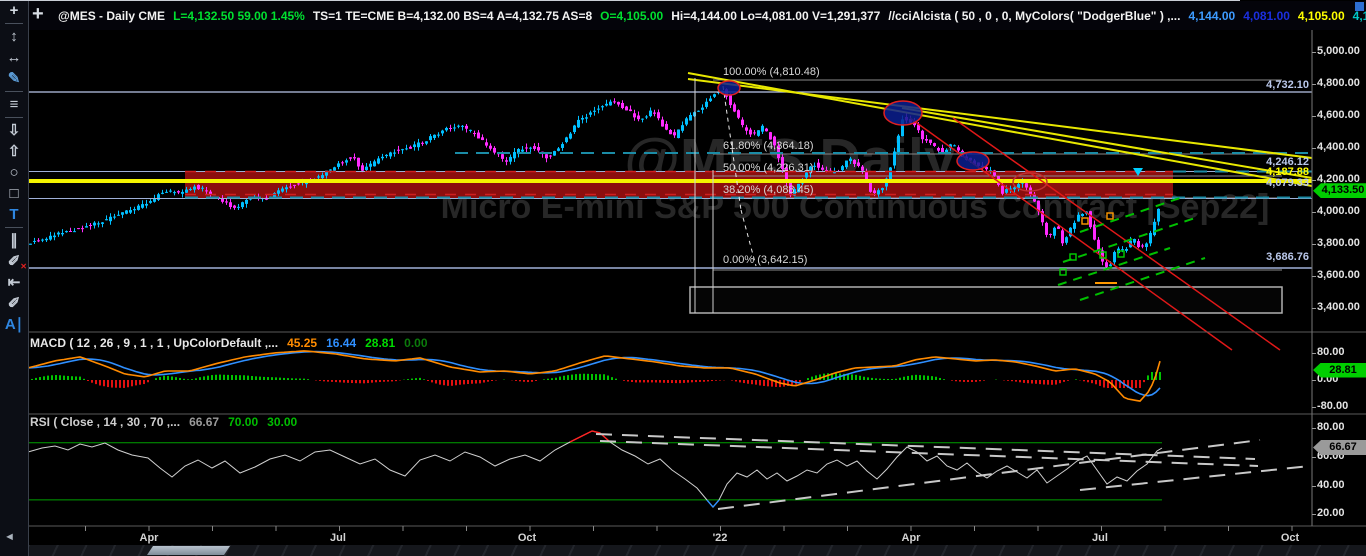  Describe the element at coordinates (776, 15) in the screenshot. I see `header-hi-lo-volume: Hi=4,144.00 Lo=4,081.00 V=1,291,377` at that location.